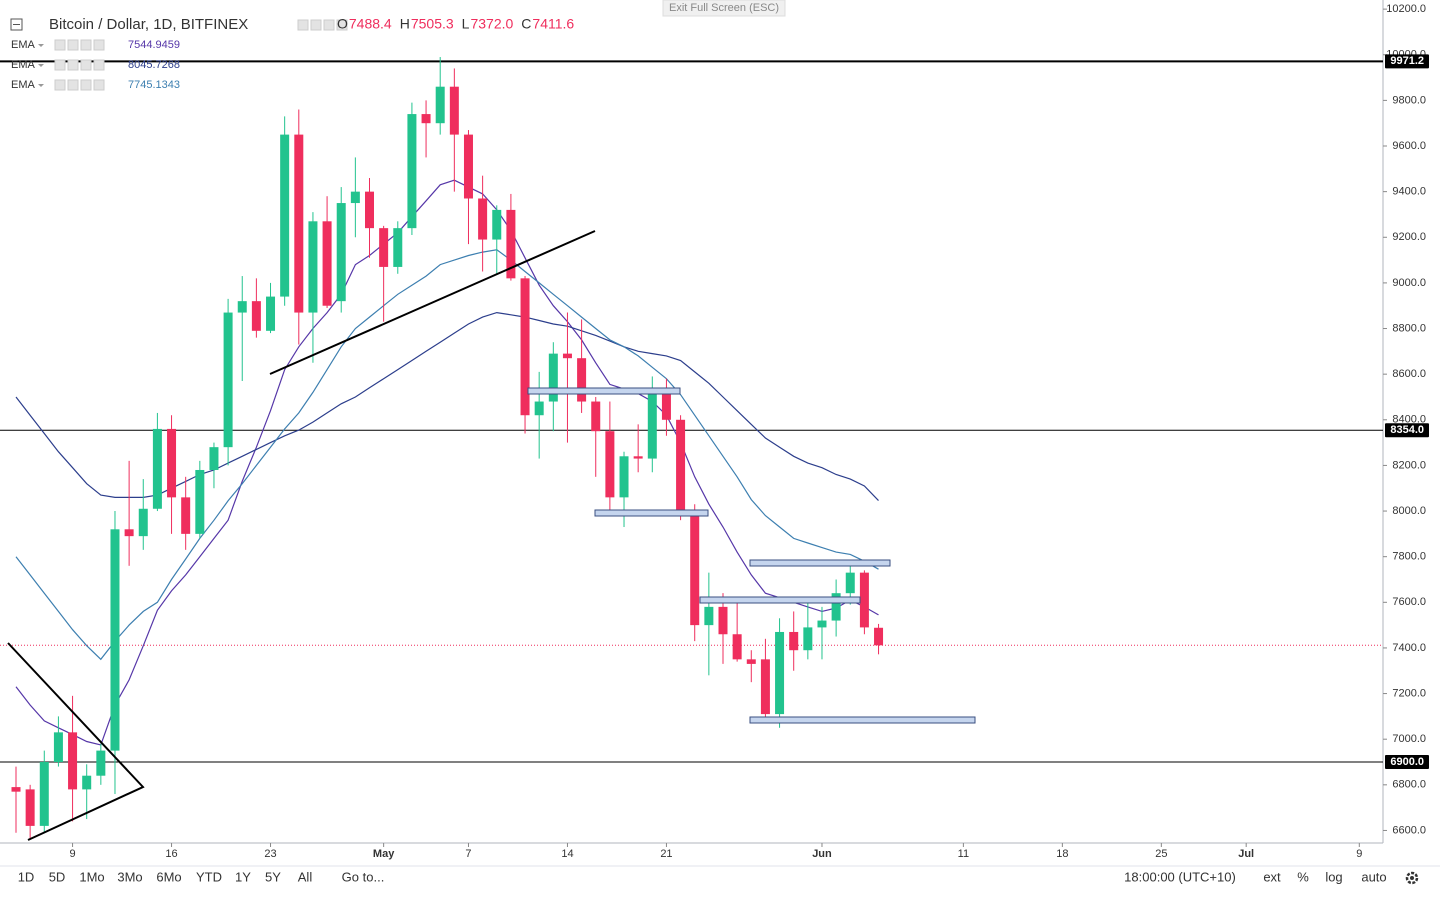  Describe the element at coordinates (209, 876) in the screenshot. I see `range-button: YTD` at that location.